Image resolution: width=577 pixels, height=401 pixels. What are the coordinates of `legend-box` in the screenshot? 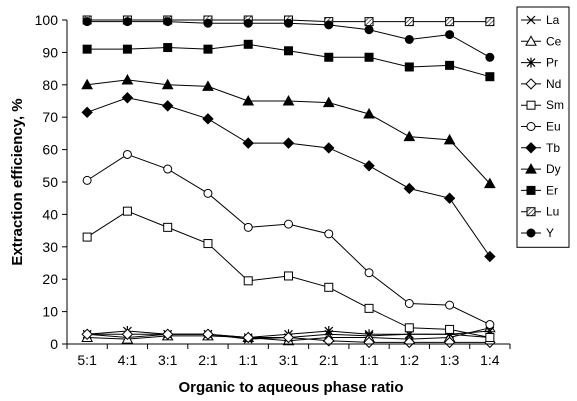 It's located at (543, 127).